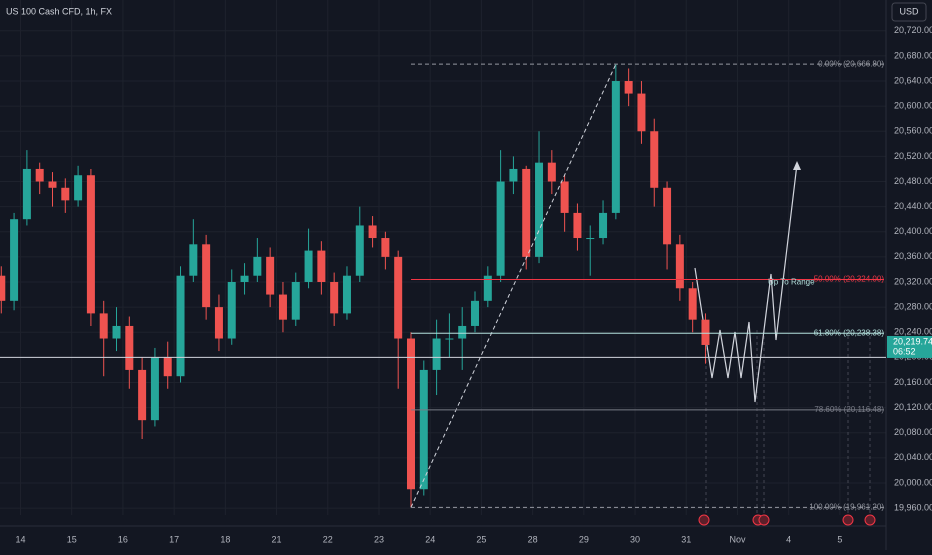 This screenshot has height=555, width=932. I want to click on x-tick-label: 23, so click(379, 539).